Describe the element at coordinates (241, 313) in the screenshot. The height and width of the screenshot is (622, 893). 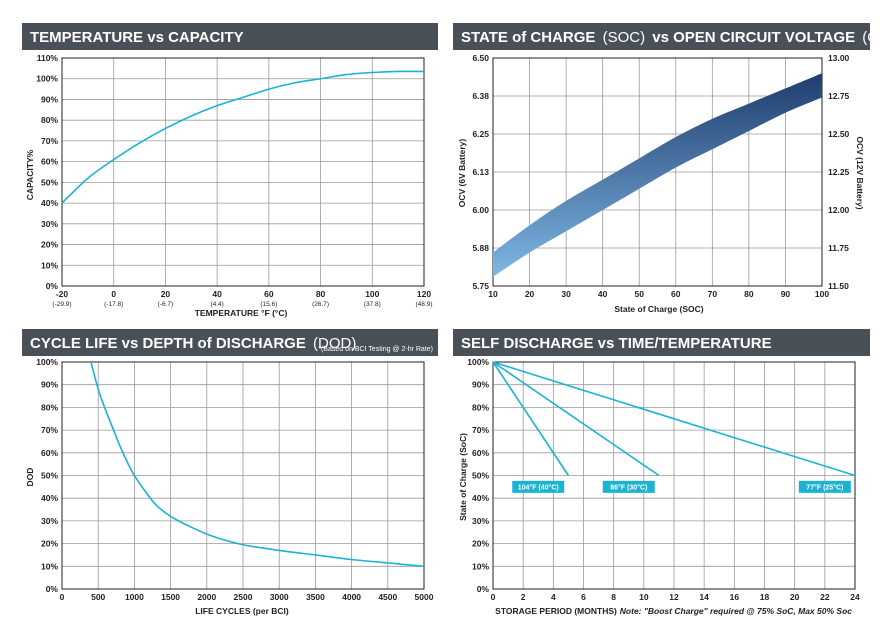
I see `x-axis-label: TEMPERATURE °F (°C)` at that location.